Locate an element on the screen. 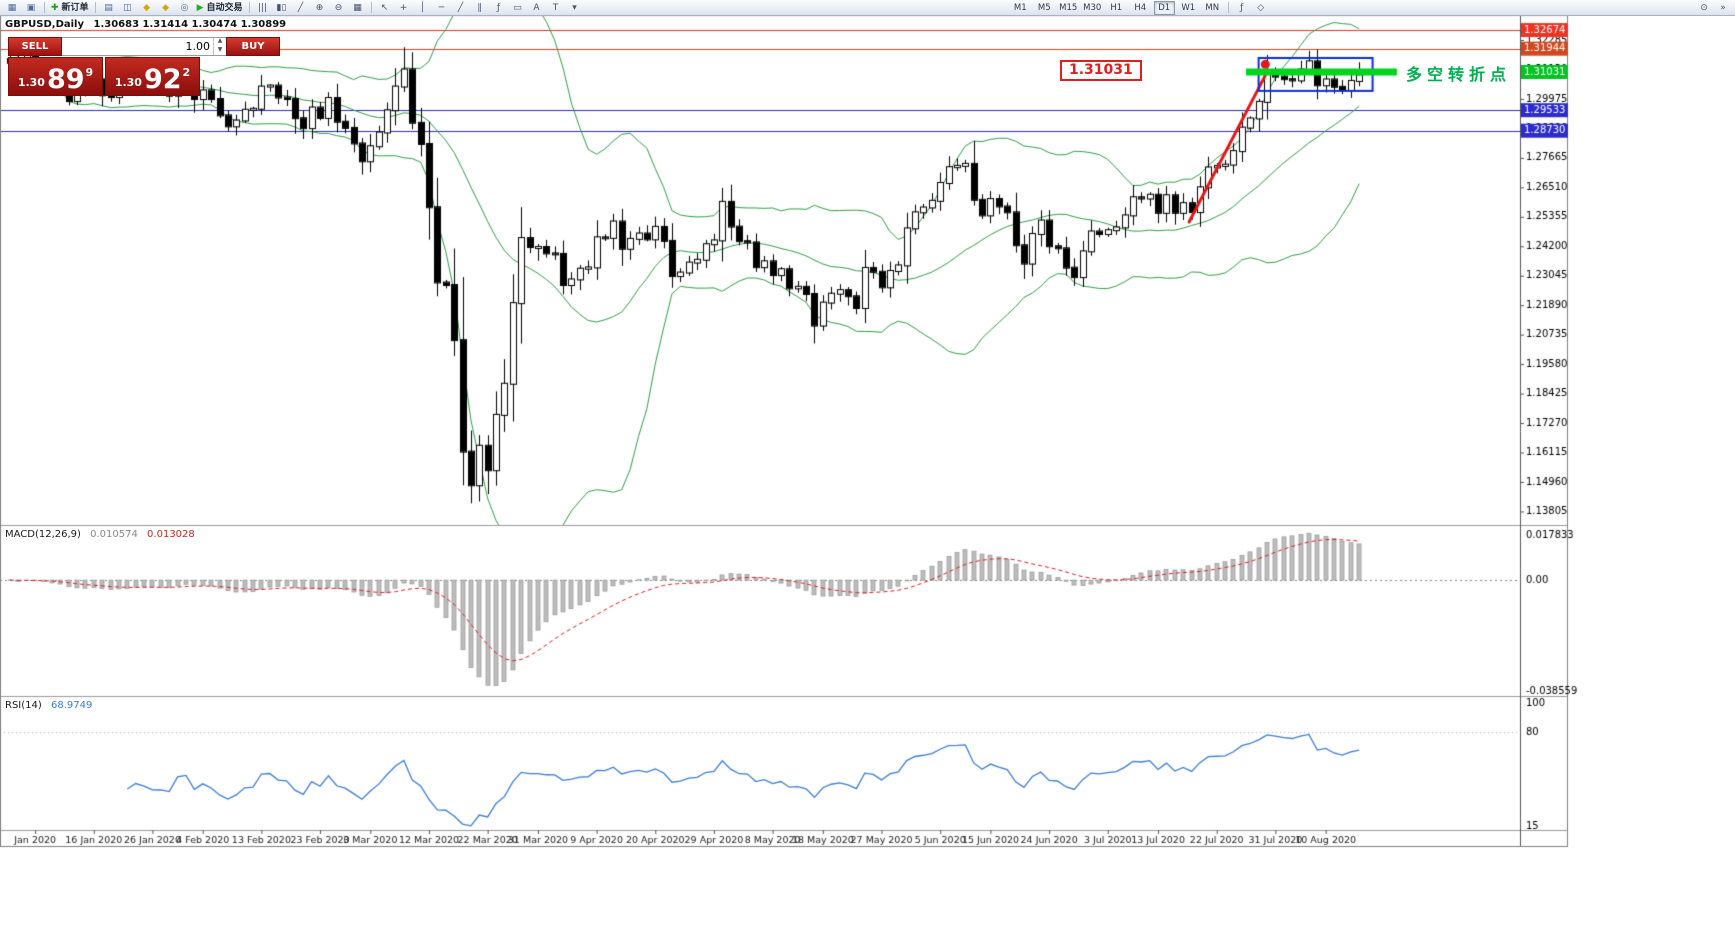 This screenshot has height=940, width=1735. buy-price-small: 1.30 is located at coordinates (128, 82).